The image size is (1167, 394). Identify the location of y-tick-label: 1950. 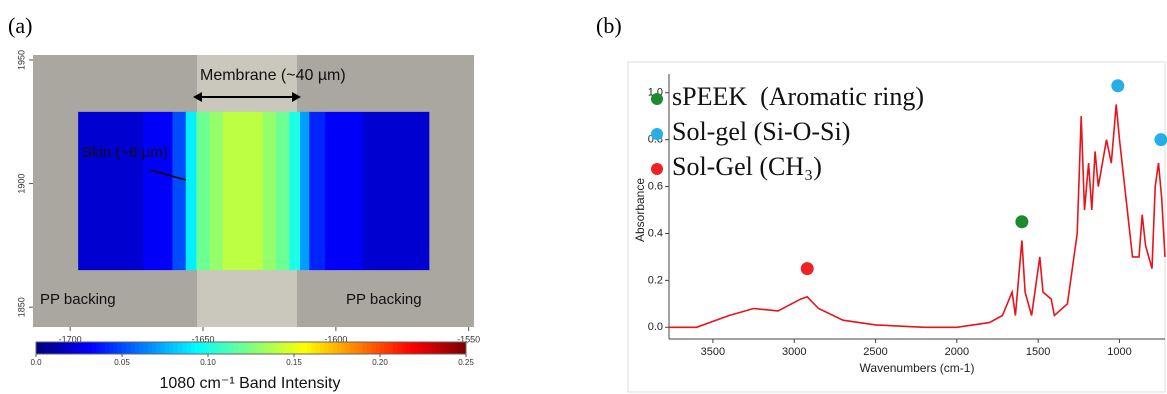
(21, 60).